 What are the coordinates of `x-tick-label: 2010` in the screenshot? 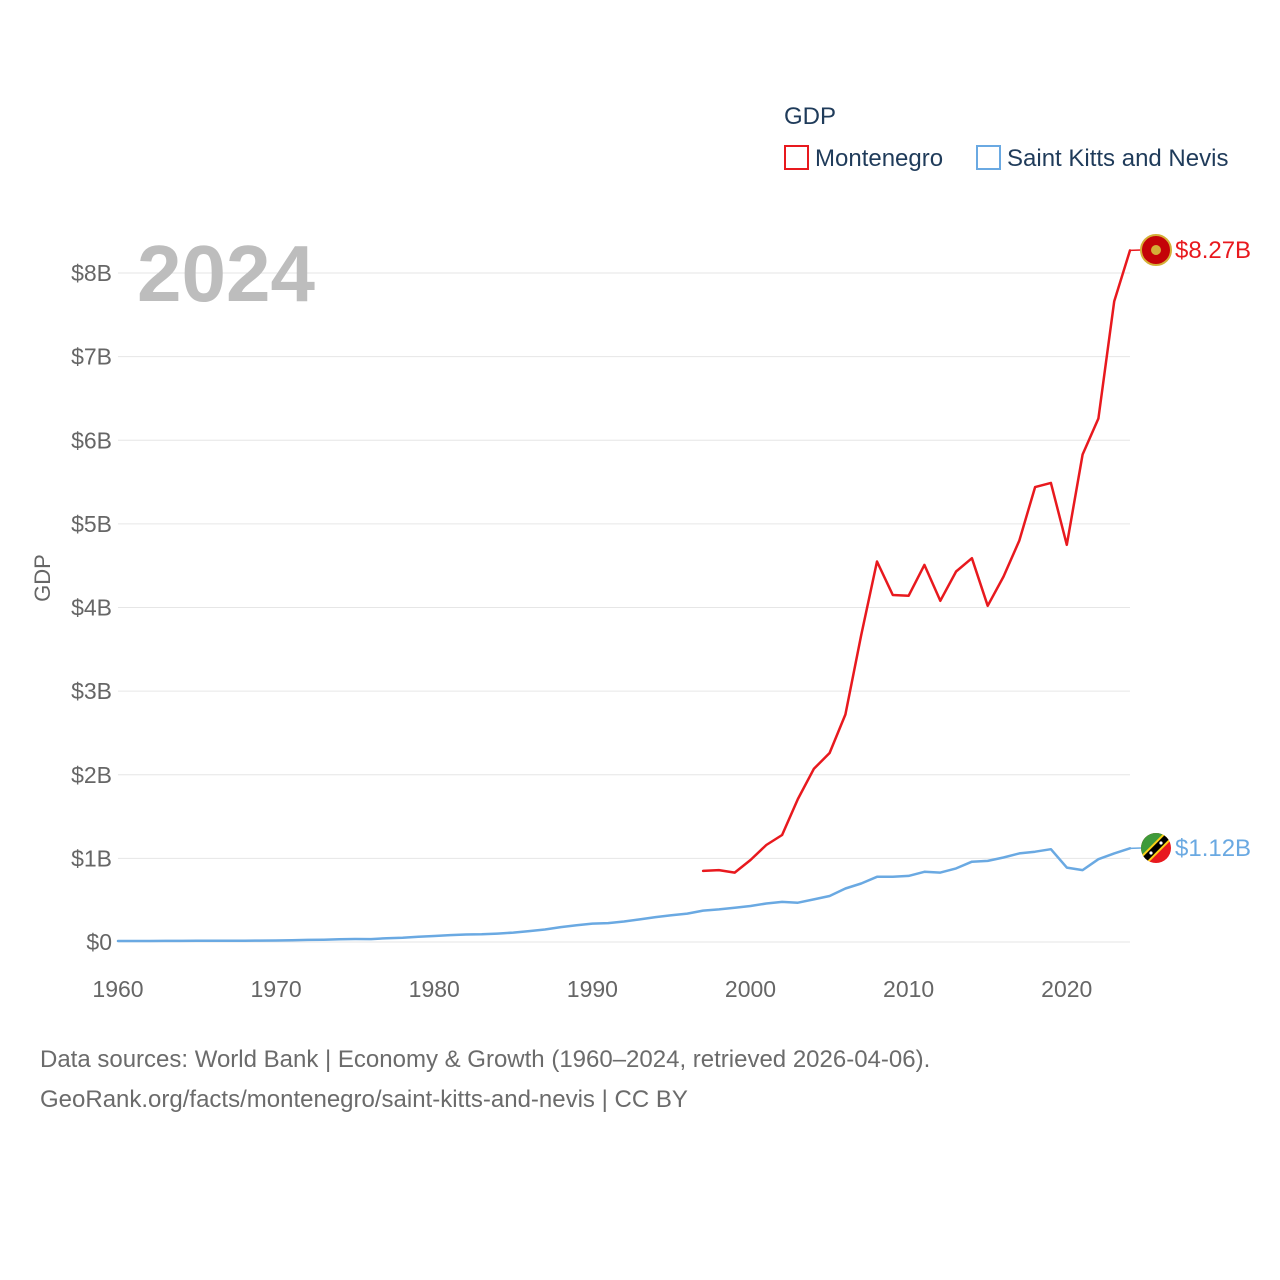 It's located at (908, 989).